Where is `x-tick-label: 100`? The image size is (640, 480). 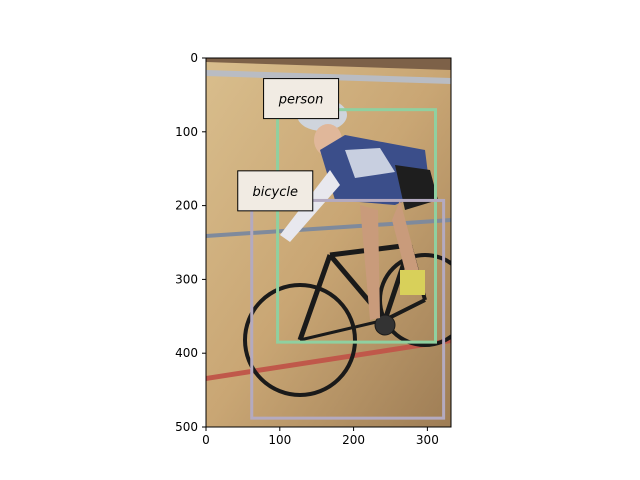
x-tick-label: 100 is located at coordinates (279, 440).